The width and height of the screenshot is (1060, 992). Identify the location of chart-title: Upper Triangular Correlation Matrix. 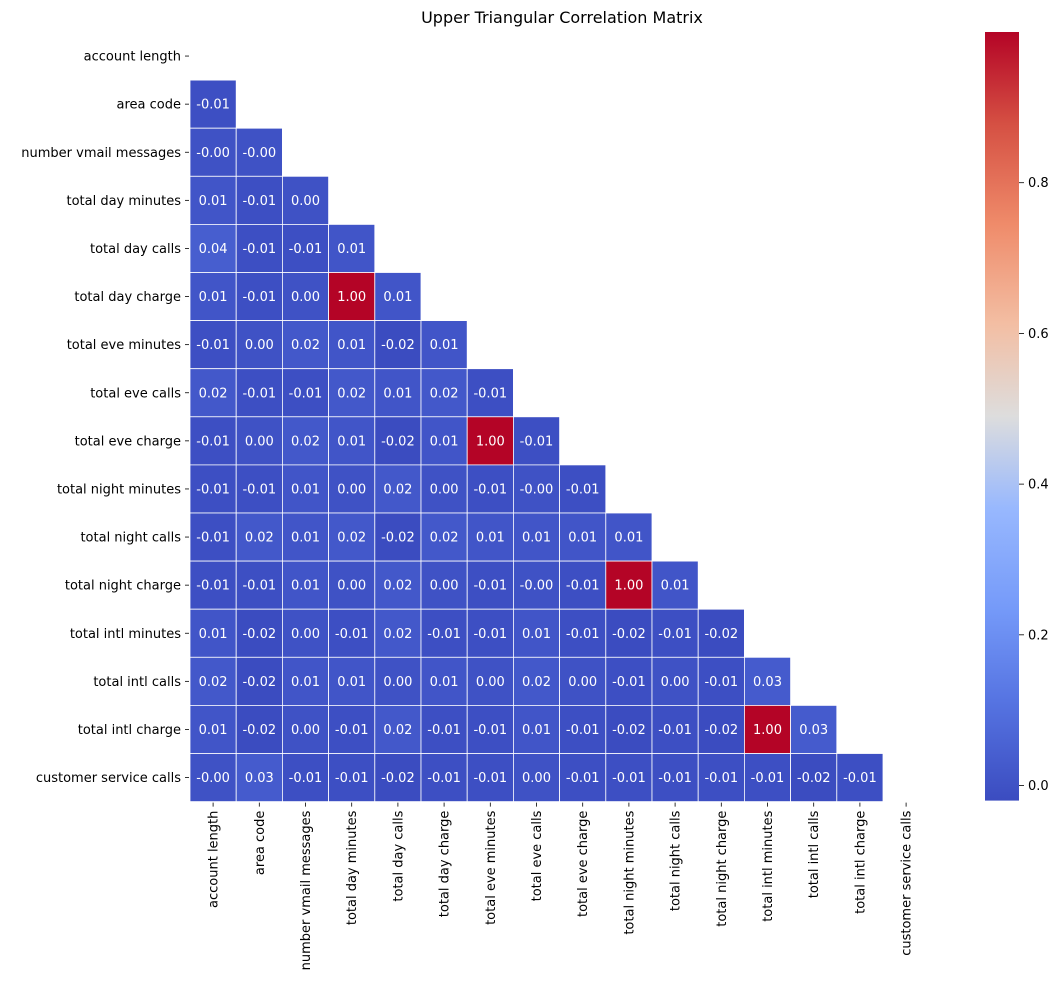
(562, 17).